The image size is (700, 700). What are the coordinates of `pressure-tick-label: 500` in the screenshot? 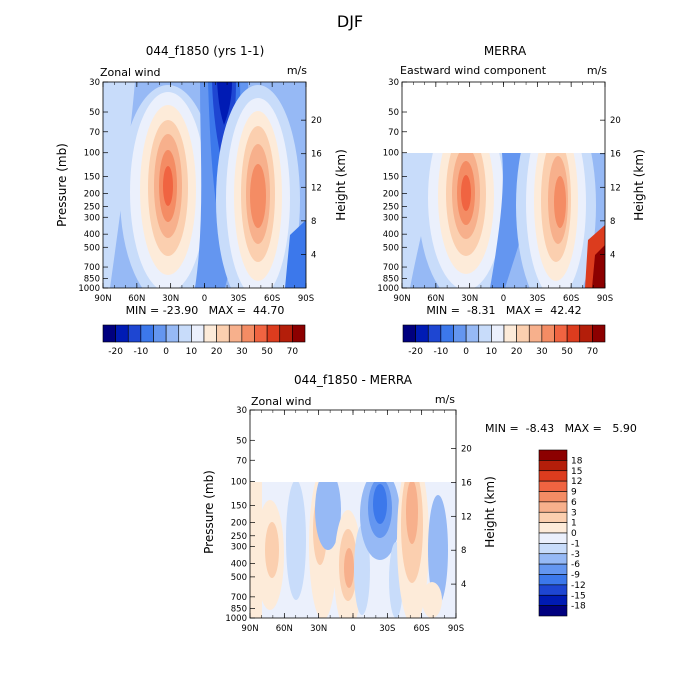 It's located at (391, 248).